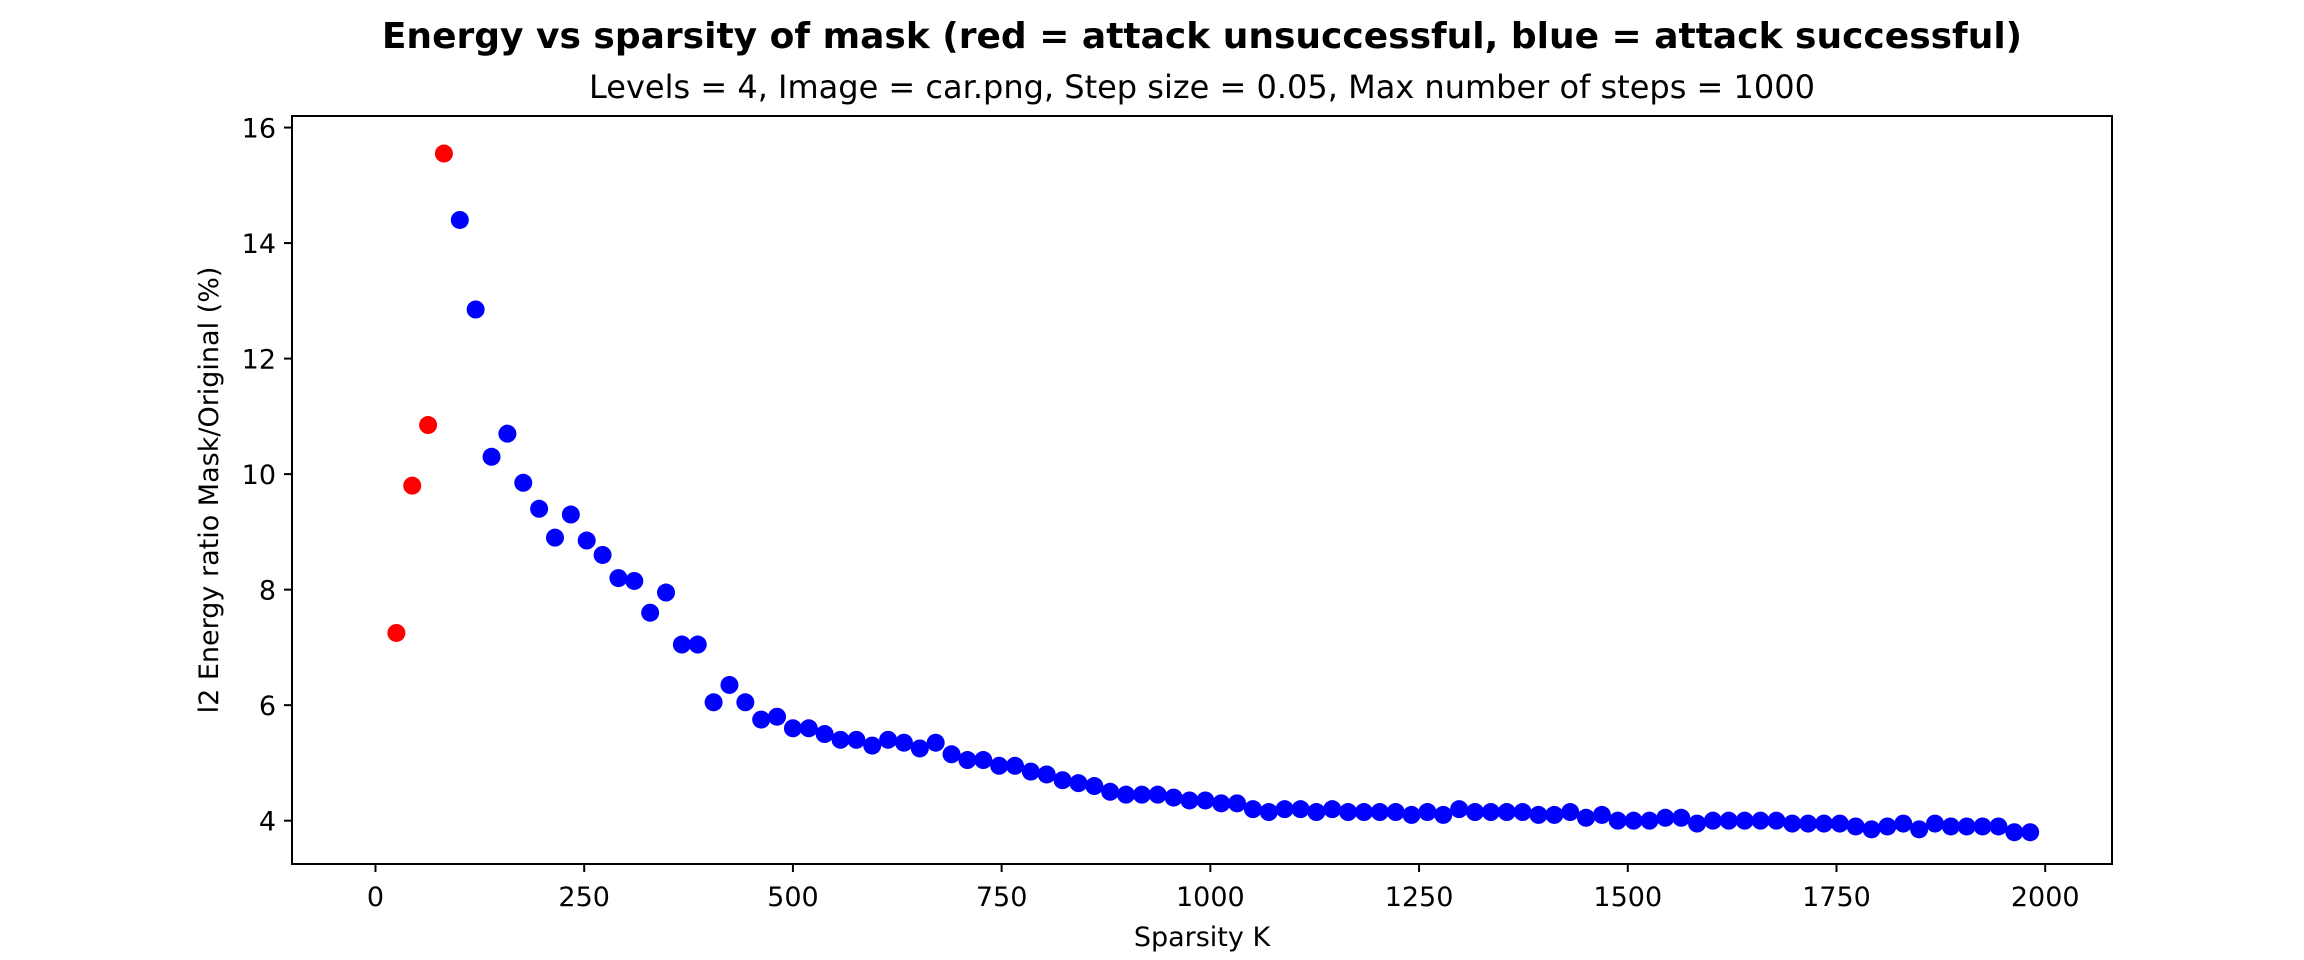  What do you see at coordinates (259, 129) in the screenshot?
I see `y-tick-label: 16` at bounding box center [259, 129].